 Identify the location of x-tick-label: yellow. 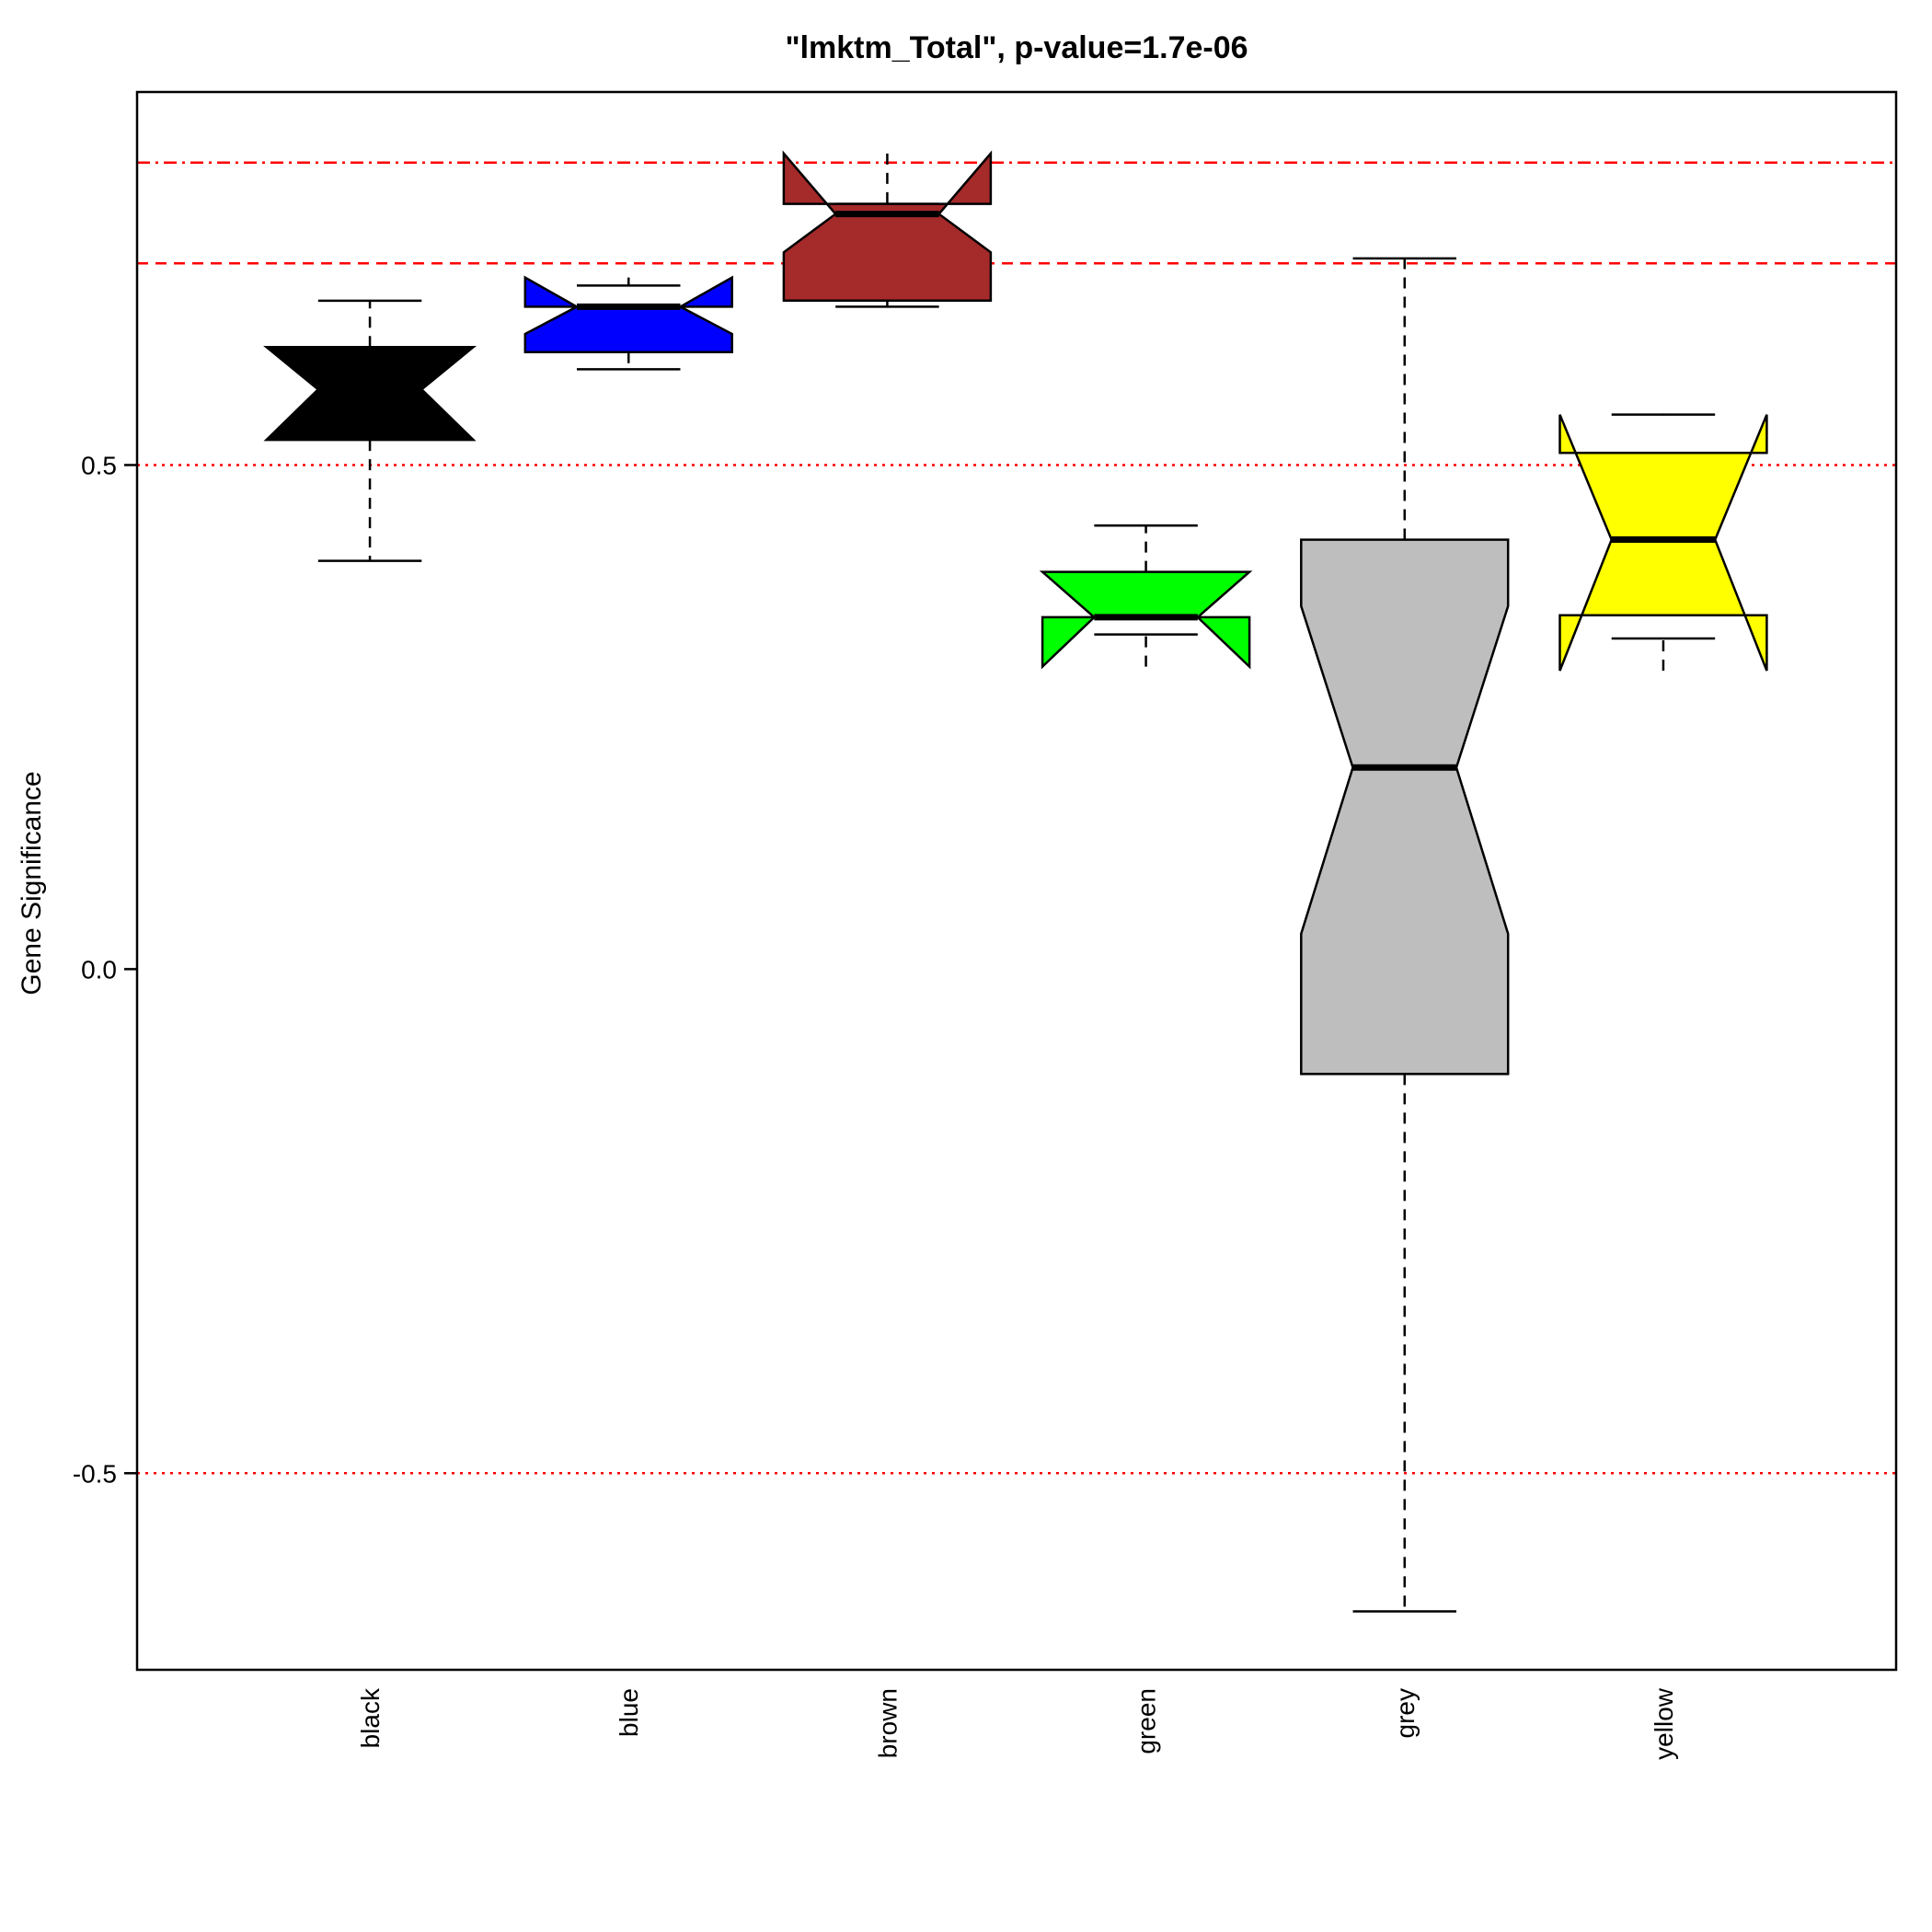
(1664, 1723).